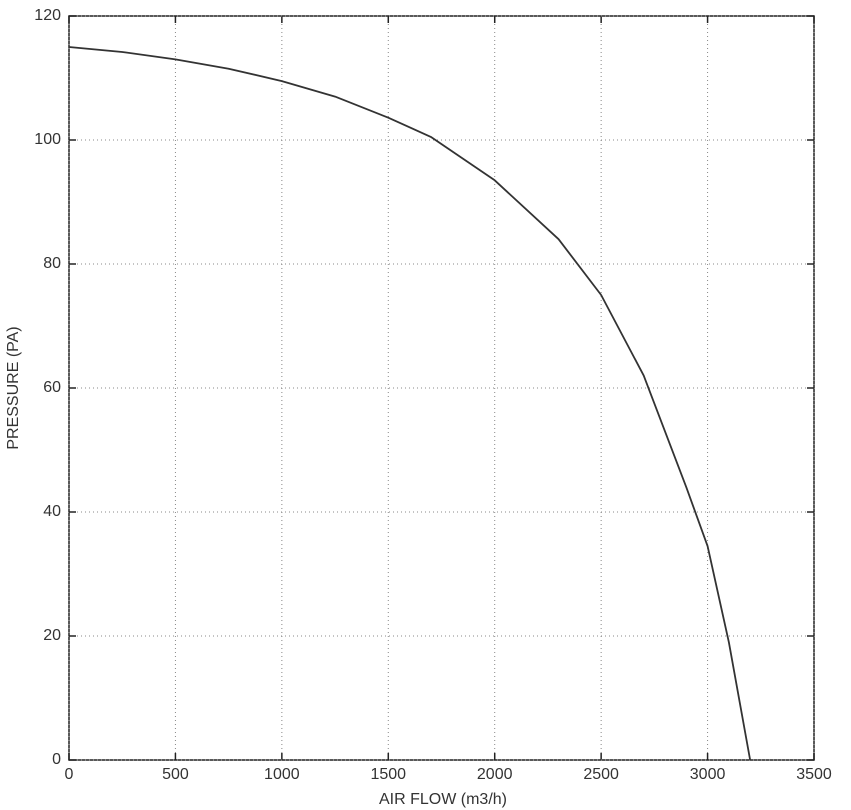  What do you see at coordinates (47, 15) in the screenshot?
I see `y-tick-label: 120` at bounding box center [47, 15].